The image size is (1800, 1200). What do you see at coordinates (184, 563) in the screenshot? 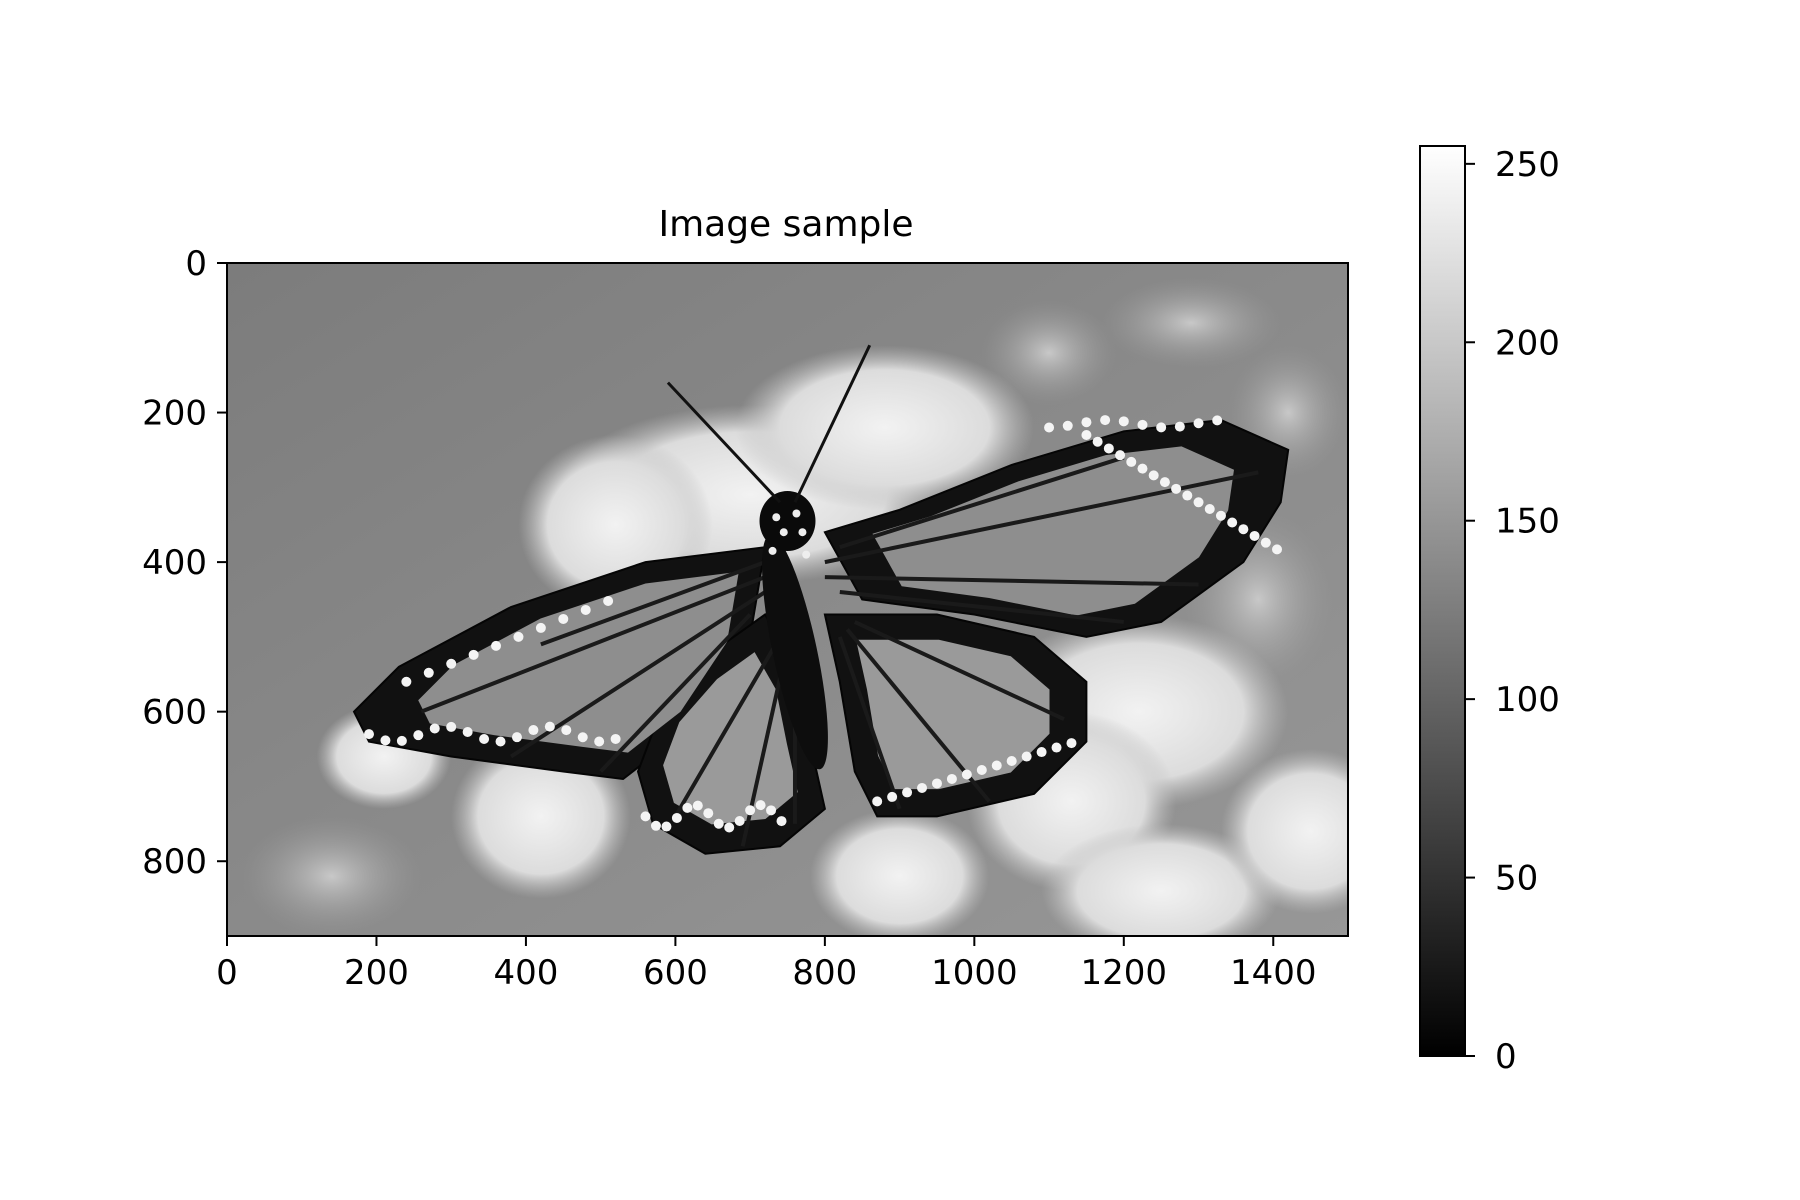
I see `y-axis-ticks: 0200400600800` at bounding box center [184, 563].